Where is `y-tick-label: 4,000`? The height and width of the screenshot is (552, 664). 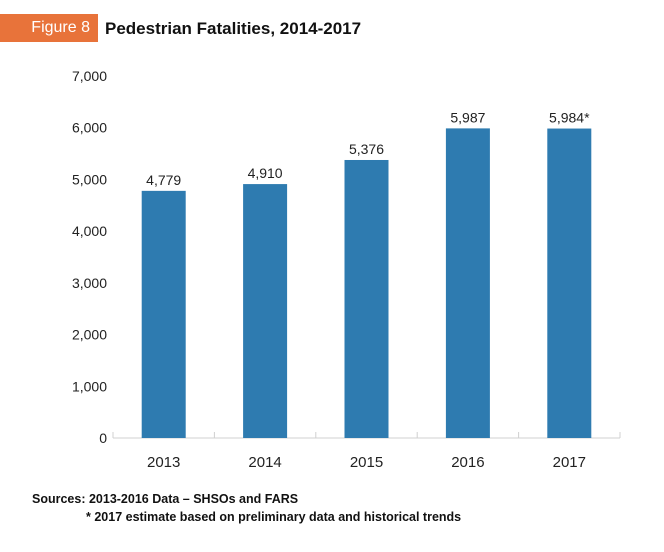 y-tick-label: 4,000 is located at coordinates (89, 231).